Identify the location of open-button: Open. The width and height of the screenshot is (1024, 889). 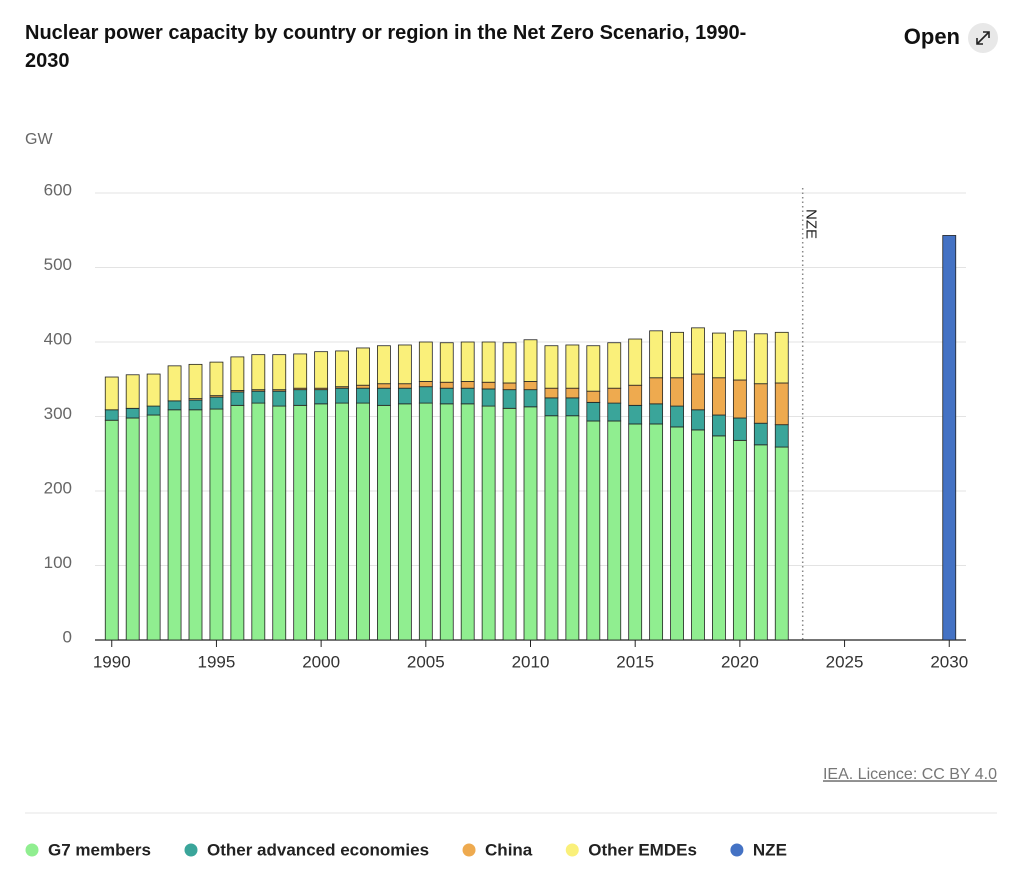
(932, 36).